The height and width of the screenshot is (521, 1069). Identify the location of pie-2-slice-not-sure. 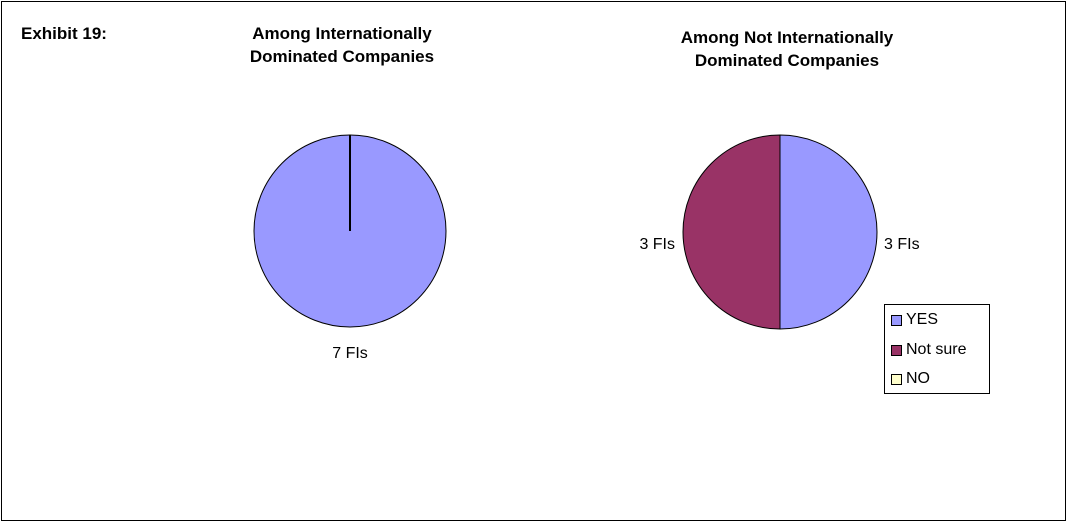
(731, 232).